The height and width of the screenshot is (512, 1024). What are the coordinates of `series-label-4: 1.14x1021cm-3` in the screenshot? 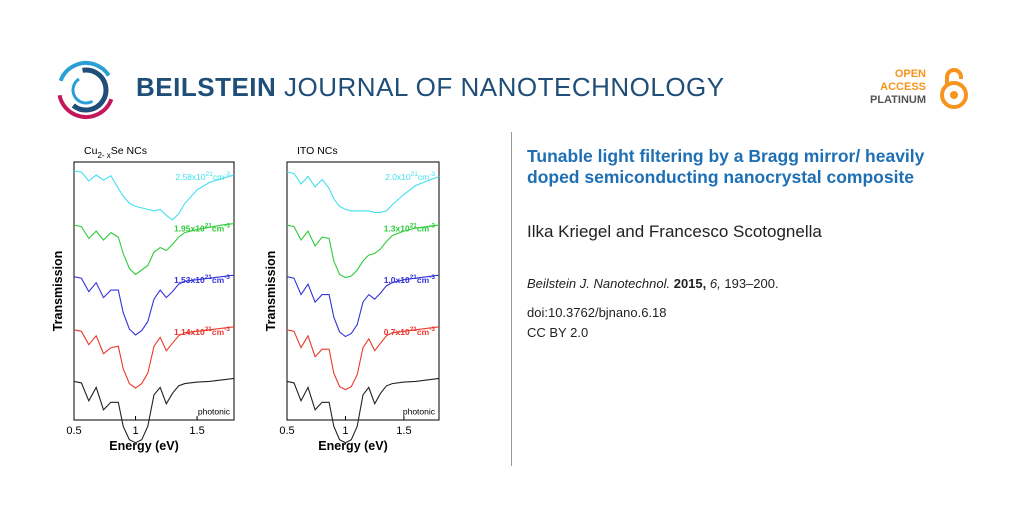 It's located at (202, 331).